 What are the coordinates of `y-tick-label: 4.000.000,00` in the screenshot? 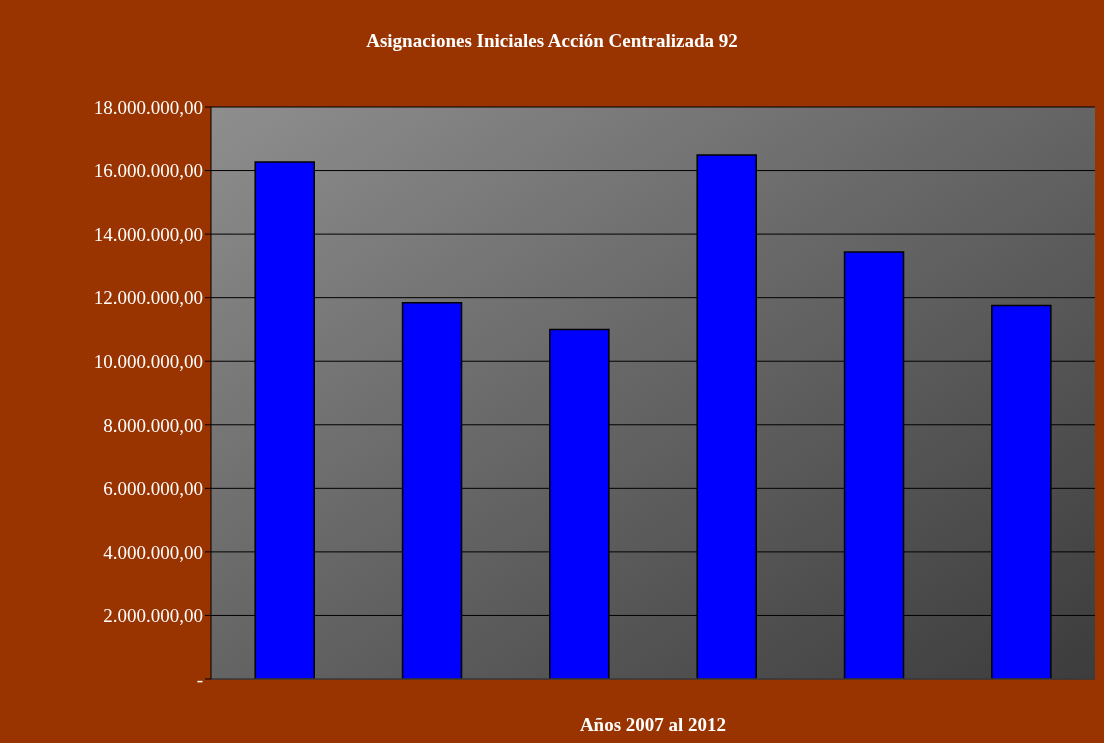 It's located at (153, 552).